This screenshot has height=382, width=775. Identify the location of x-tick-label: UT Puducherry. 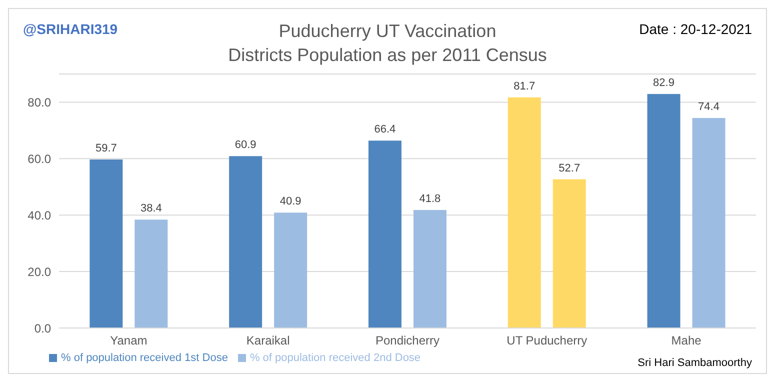
(547, 341).